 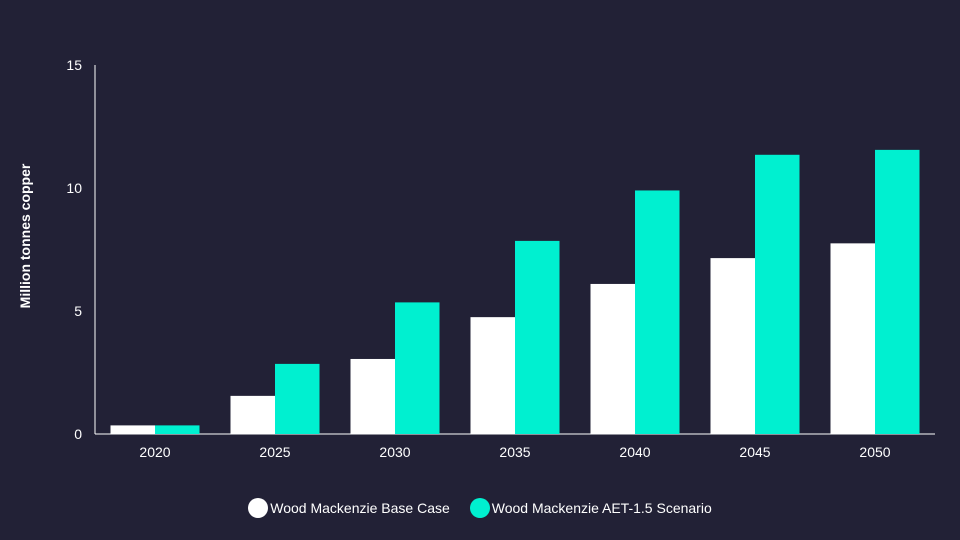 I want to click on y-tick-label: 5, so click(x=78, y=311).